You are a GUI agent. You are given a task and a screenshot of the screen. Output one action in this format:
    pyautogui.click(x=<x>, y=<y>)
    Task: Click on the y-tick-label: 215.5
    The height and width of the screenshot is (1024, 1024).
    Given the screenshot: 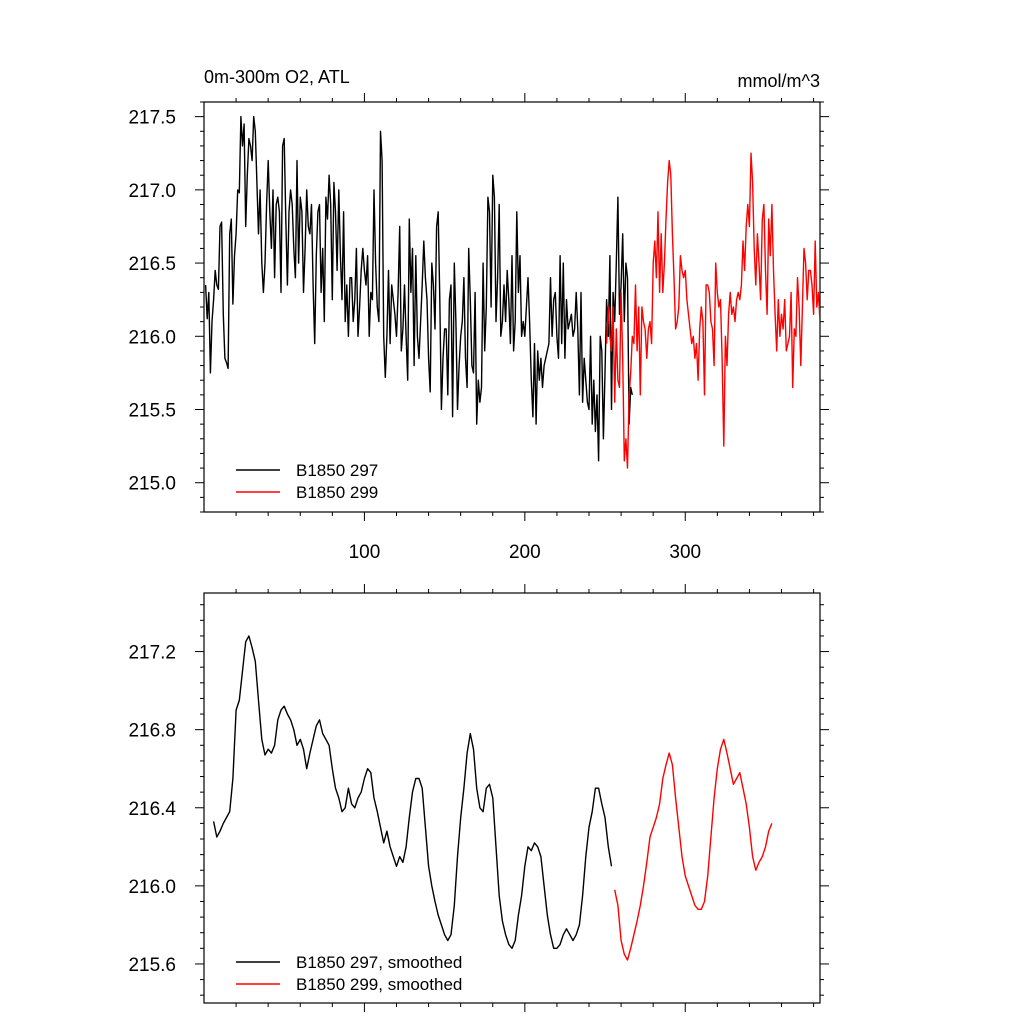 What is the action you would take?
    pyautogui.click(x=152, y=411)
    